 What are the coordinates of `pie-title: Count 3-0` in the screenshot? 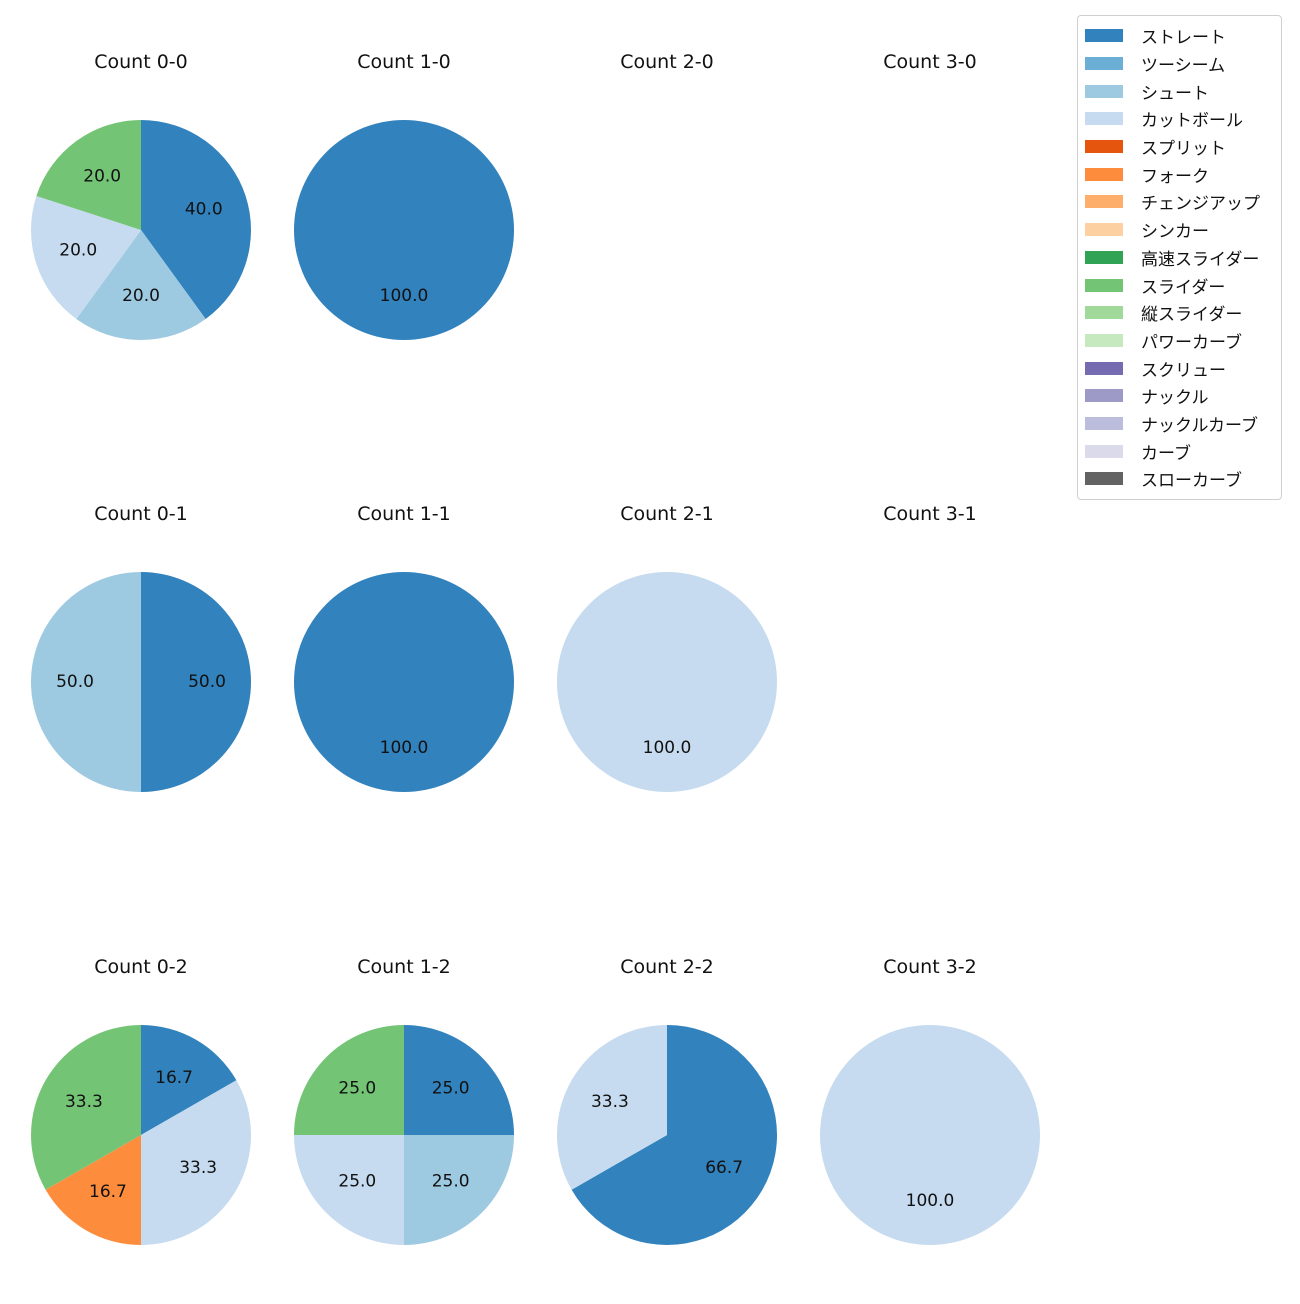 It's located at (930, 62).